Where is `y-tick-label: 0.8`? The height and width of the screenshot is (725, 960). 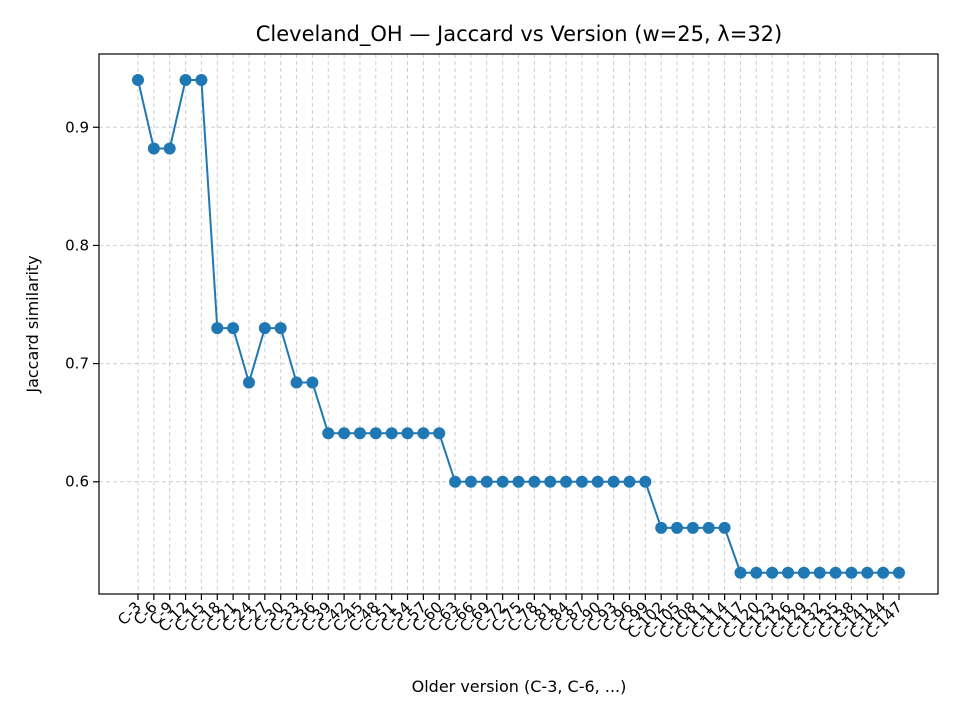 y-tick-label: 0.8 is located at coordinates (77, 245).